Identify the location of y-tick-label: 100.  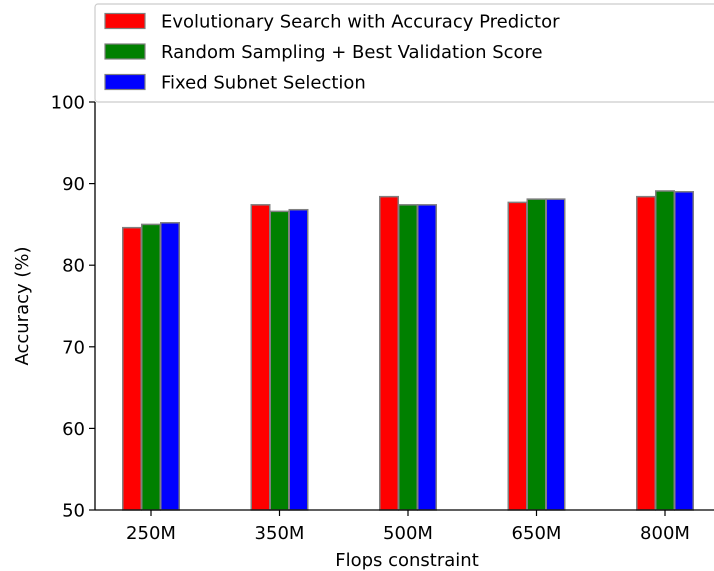
(68, 103).